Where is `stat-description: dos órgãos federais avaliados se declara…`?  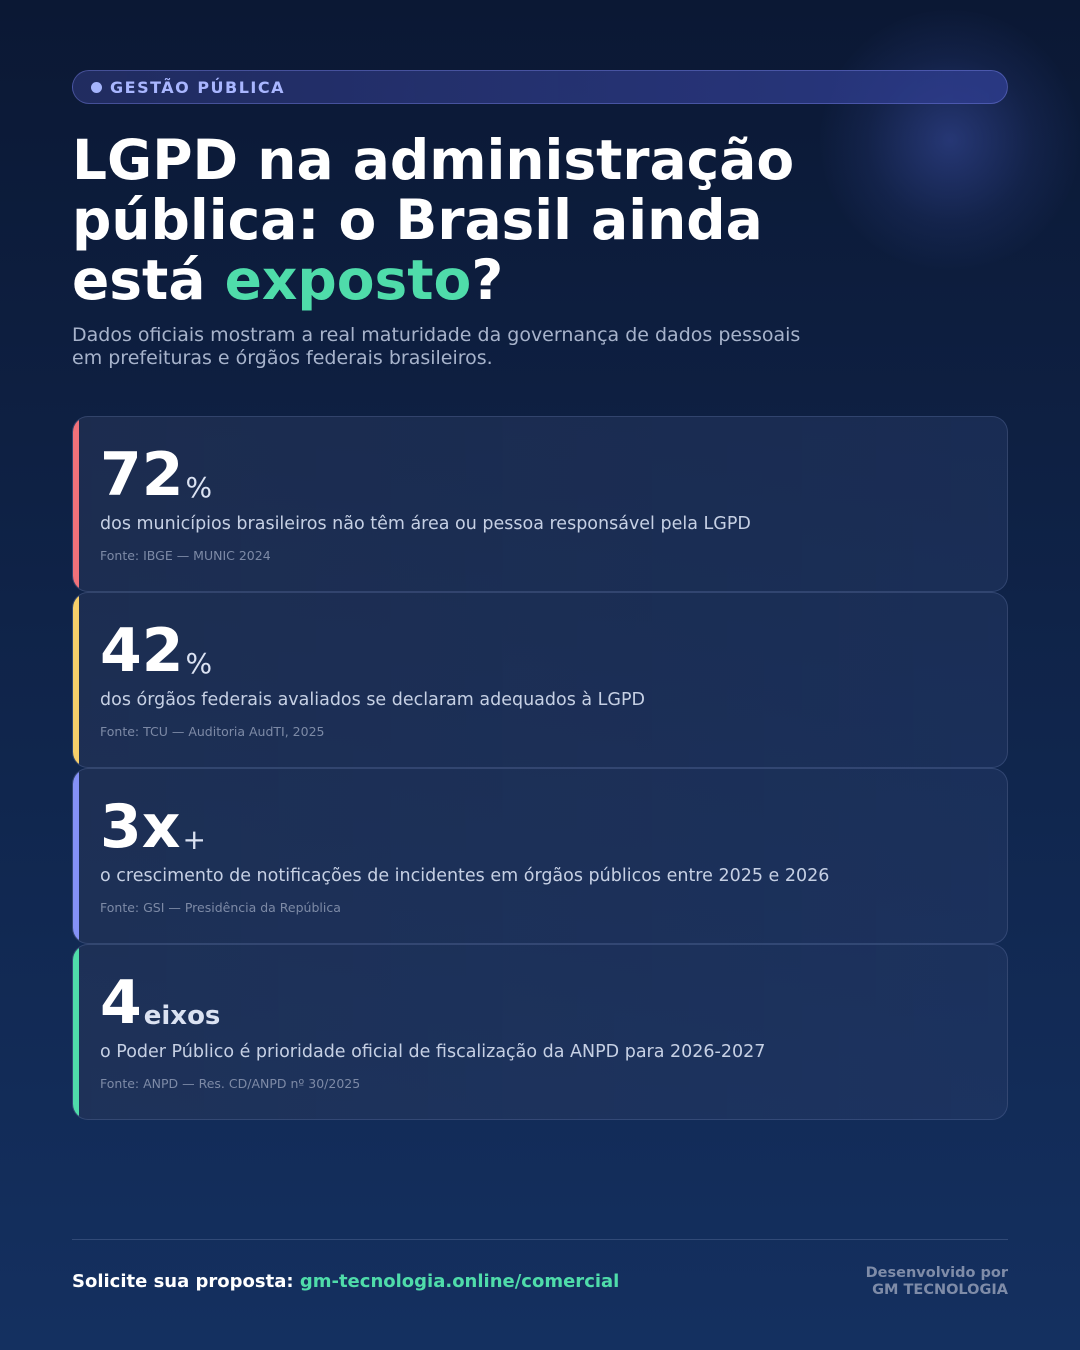
stat-description: dos órgãos federais avaliados se declara… is located at coordinates (373, 700).